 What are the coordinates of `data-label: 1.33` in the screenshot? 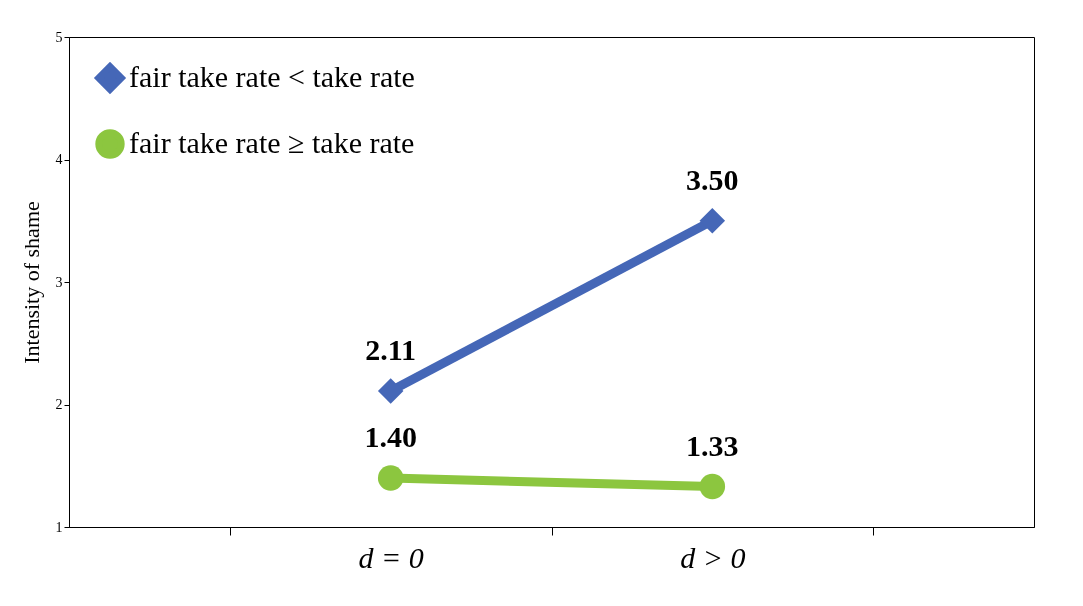 It's located at (712, 445).